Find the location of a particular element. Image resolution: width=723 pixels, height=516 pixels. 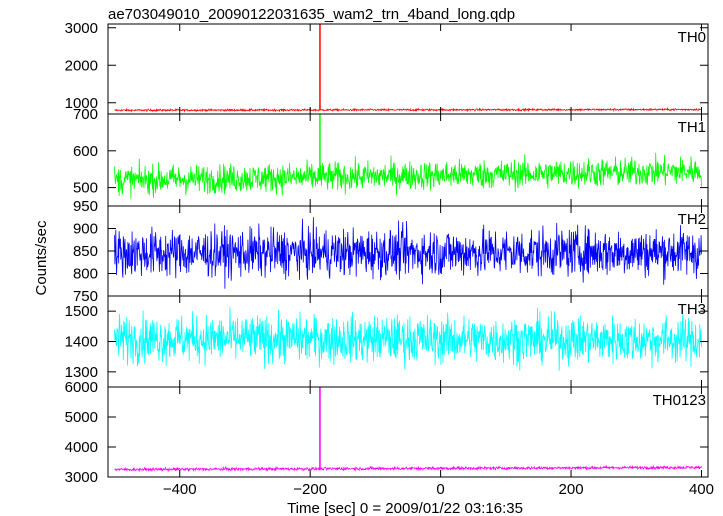

y-tick-label: 5000 is located at coordinates (81, 417).